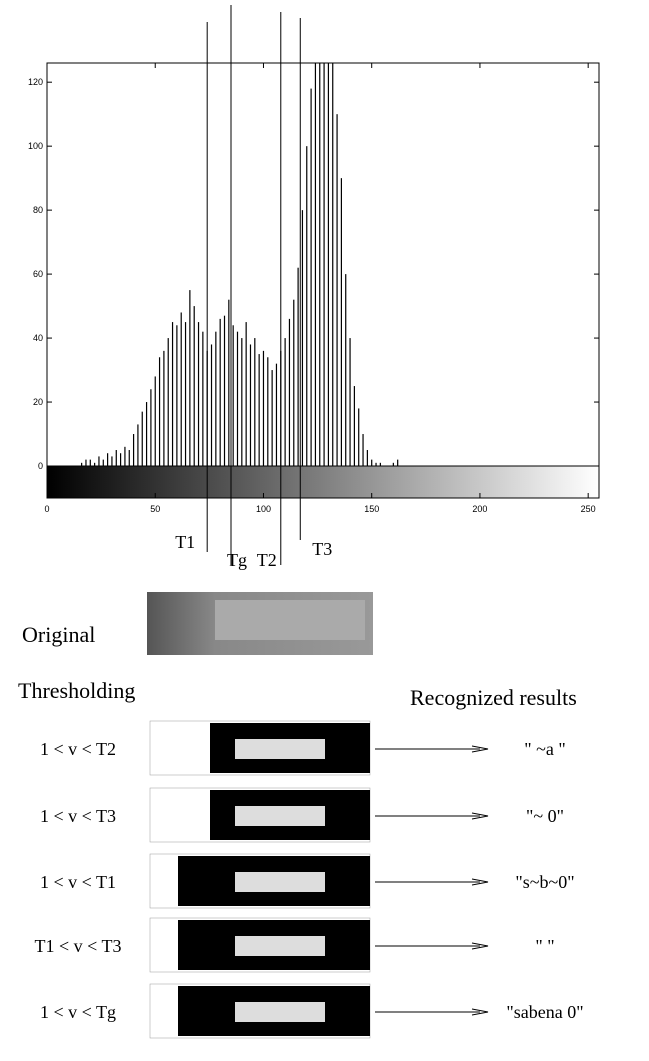  I want to click on threshold-label: T1, so click(185, 542).